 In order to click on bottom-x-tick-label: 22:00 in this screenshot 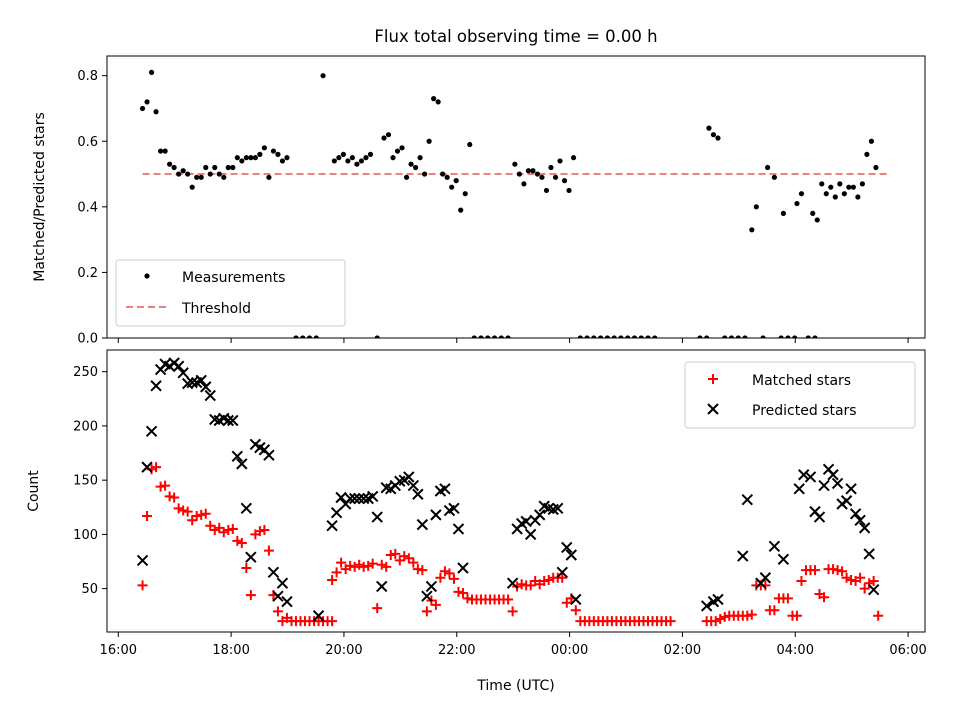, I will do `click(456, 650)`.